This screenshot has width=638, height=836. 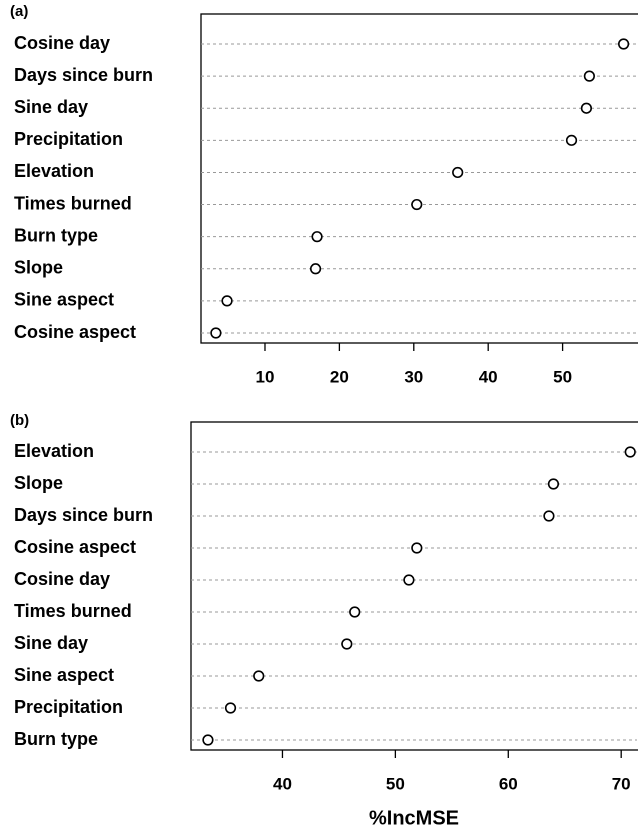 I want to click on x-tick-label: 70, so click(x=621, y=783).